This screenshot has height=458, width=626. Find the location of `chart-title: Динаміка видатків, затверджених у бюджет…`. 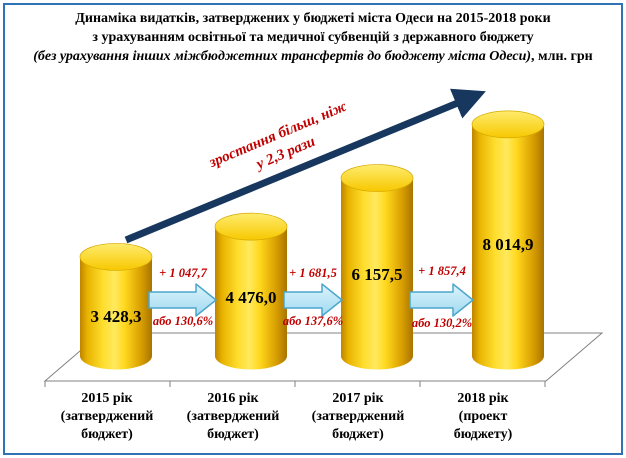

chart-title: Динаміка видатків, затверджених у бюджет… is located at coordinates (313, 37).